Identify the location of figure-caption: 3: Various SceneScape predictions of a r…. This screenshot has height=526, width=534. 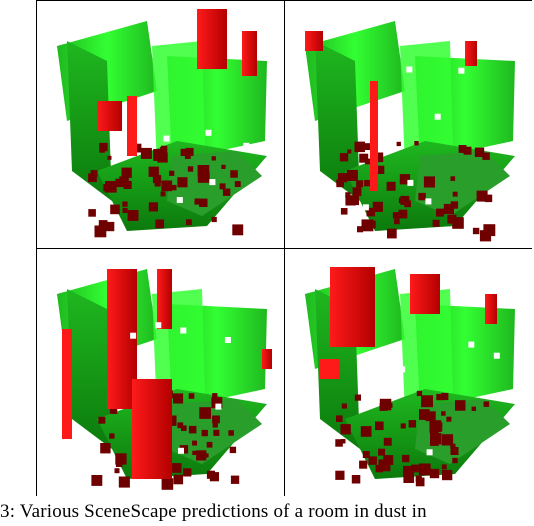
(213, 511).